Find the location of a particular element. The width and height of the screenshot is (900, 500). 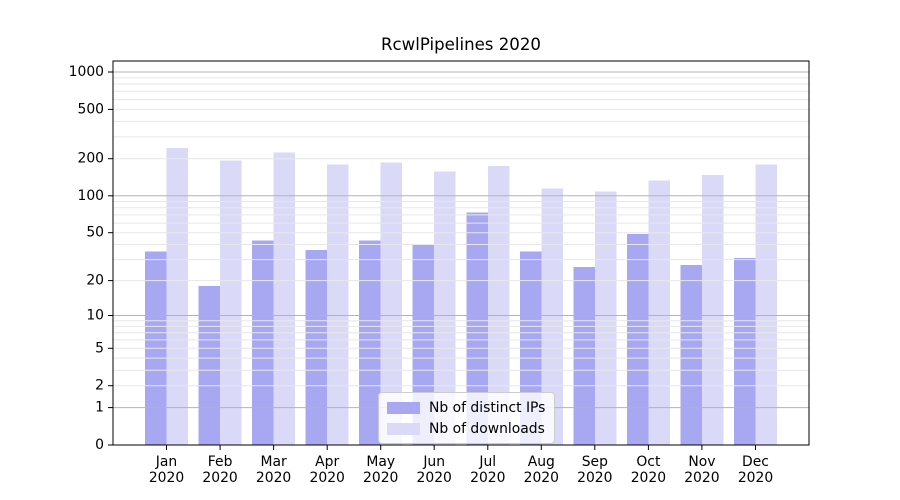

x-tick-label-aug-year: 2020 is located at coordinates (541, 478).